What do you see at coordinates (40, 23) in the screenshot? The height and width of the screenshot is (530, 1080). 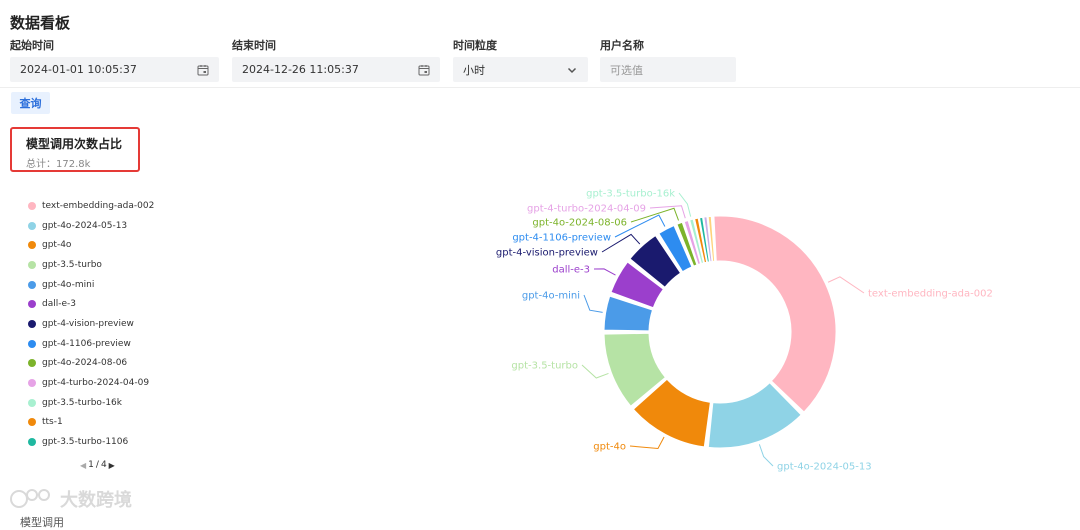 I see `page-title: 数据看板` at bounding box center [40, 23].